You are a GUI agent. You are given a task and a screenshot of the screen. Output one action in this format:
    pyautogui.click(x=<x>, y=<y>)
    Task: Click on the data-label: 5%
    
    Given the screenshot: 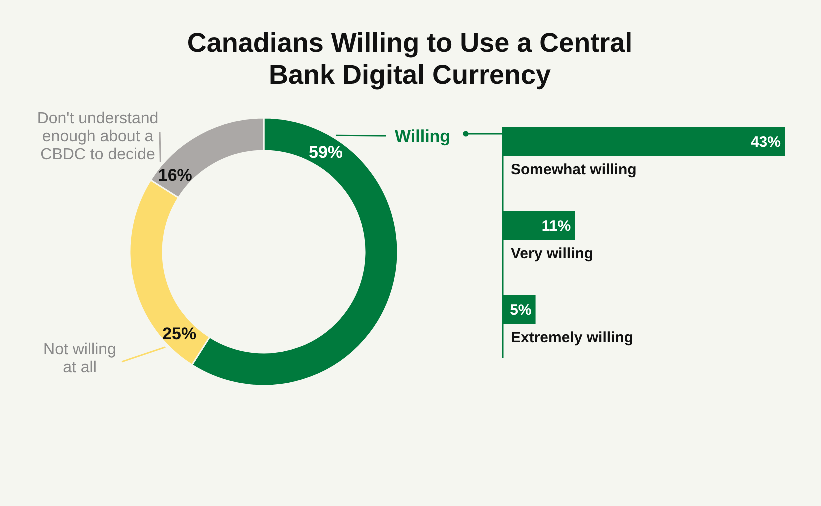 What is the action you would take?
    pyautogui.click(x=521, y=310)
    